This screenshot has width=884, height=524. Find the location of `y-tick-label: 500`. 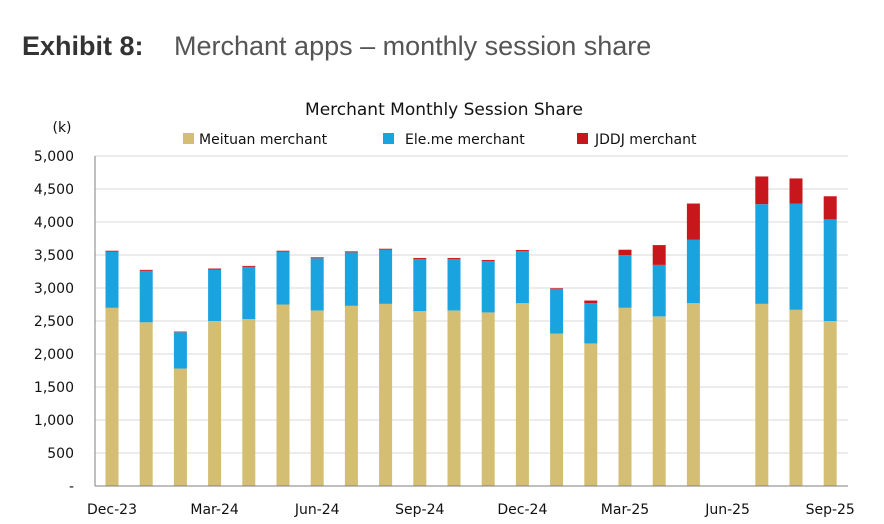

y-tick-label: 500 is located at coordinates (60, 454).